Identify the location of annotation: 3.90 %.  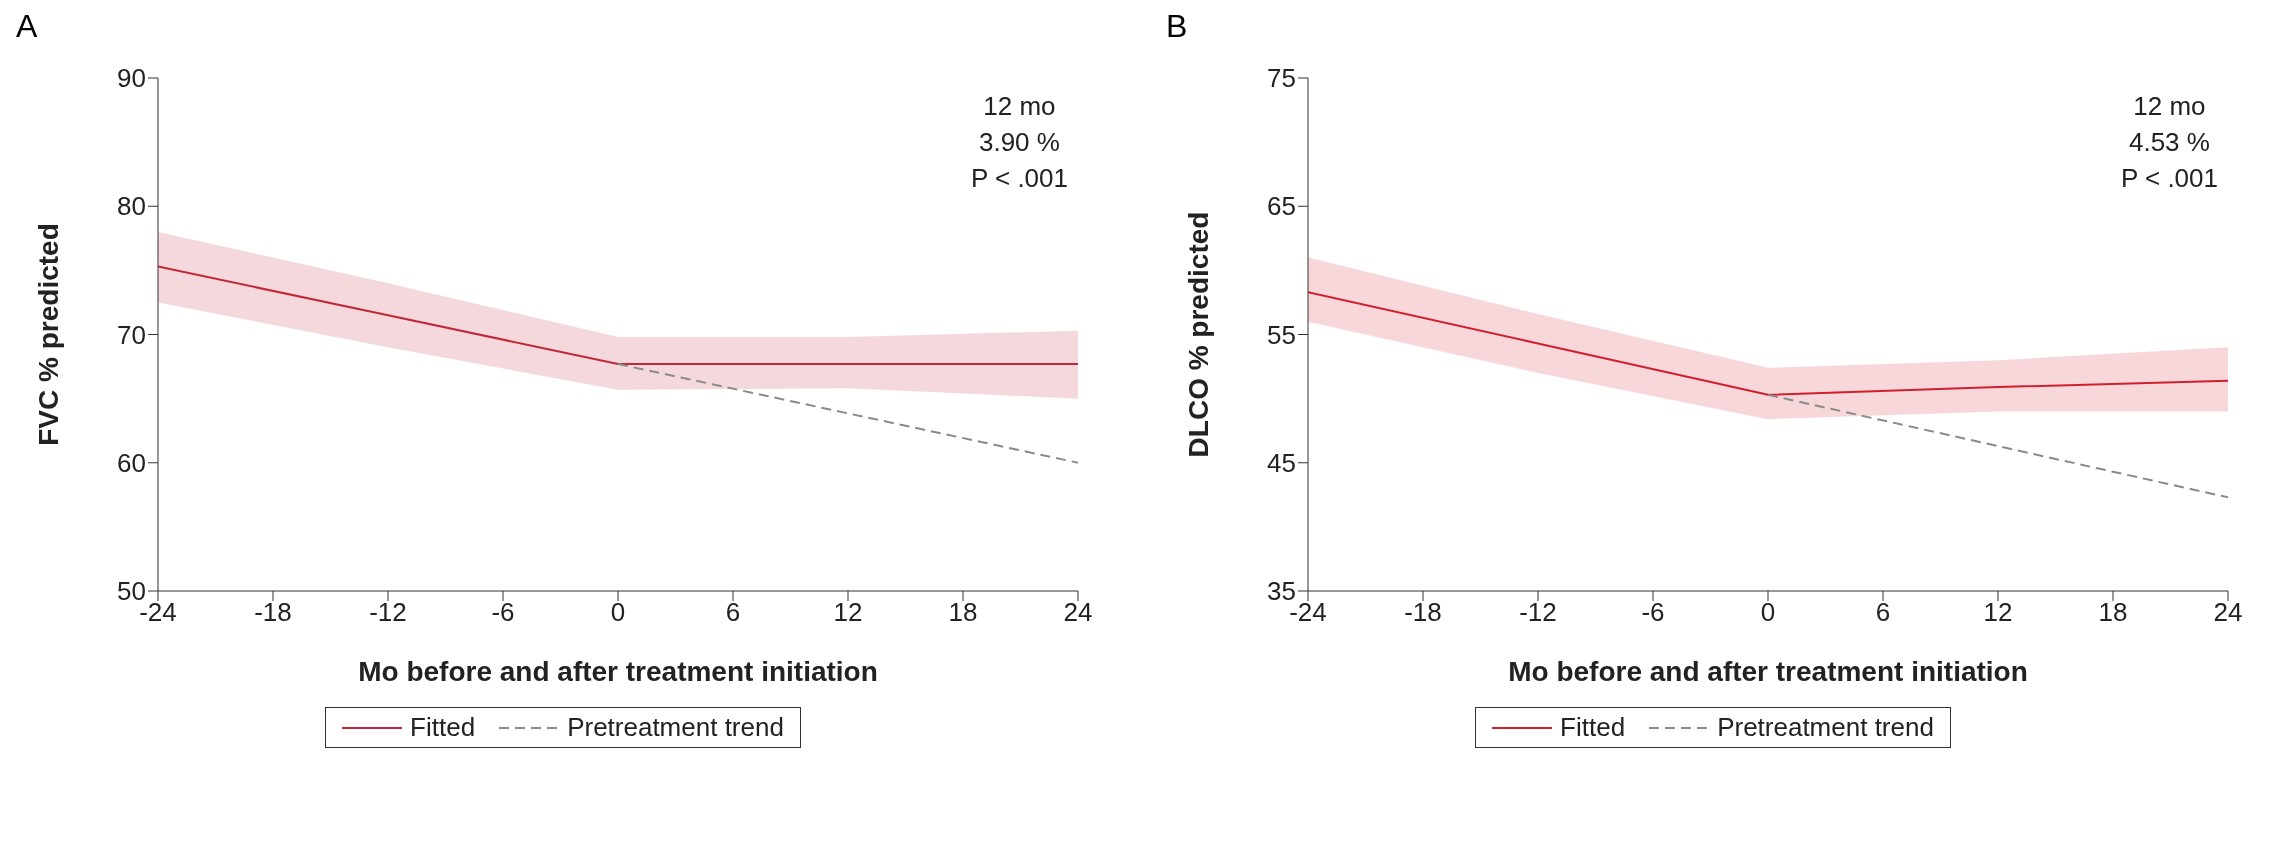
(1019, 142).